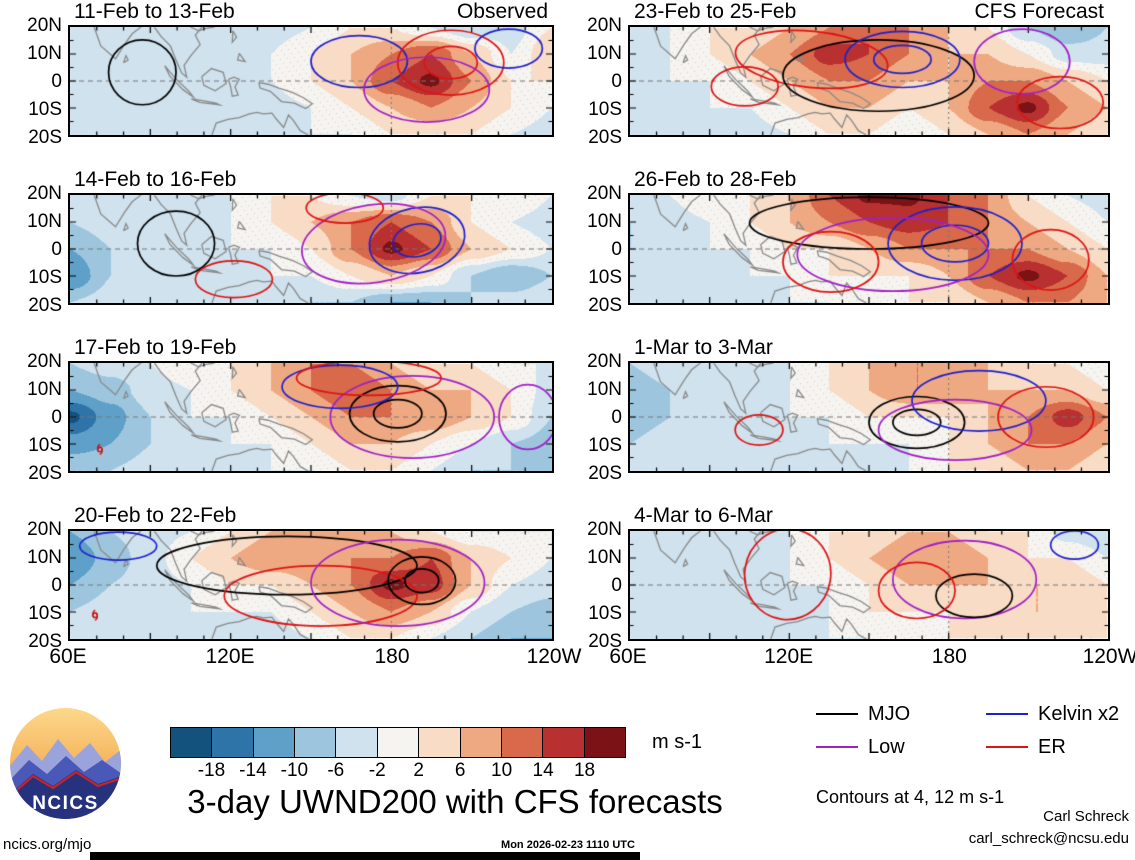  What do you see at coordinates (584, 770) in the screenshot?
I see `colorbar-tick-label: 18` at bounding box center [584, 770].